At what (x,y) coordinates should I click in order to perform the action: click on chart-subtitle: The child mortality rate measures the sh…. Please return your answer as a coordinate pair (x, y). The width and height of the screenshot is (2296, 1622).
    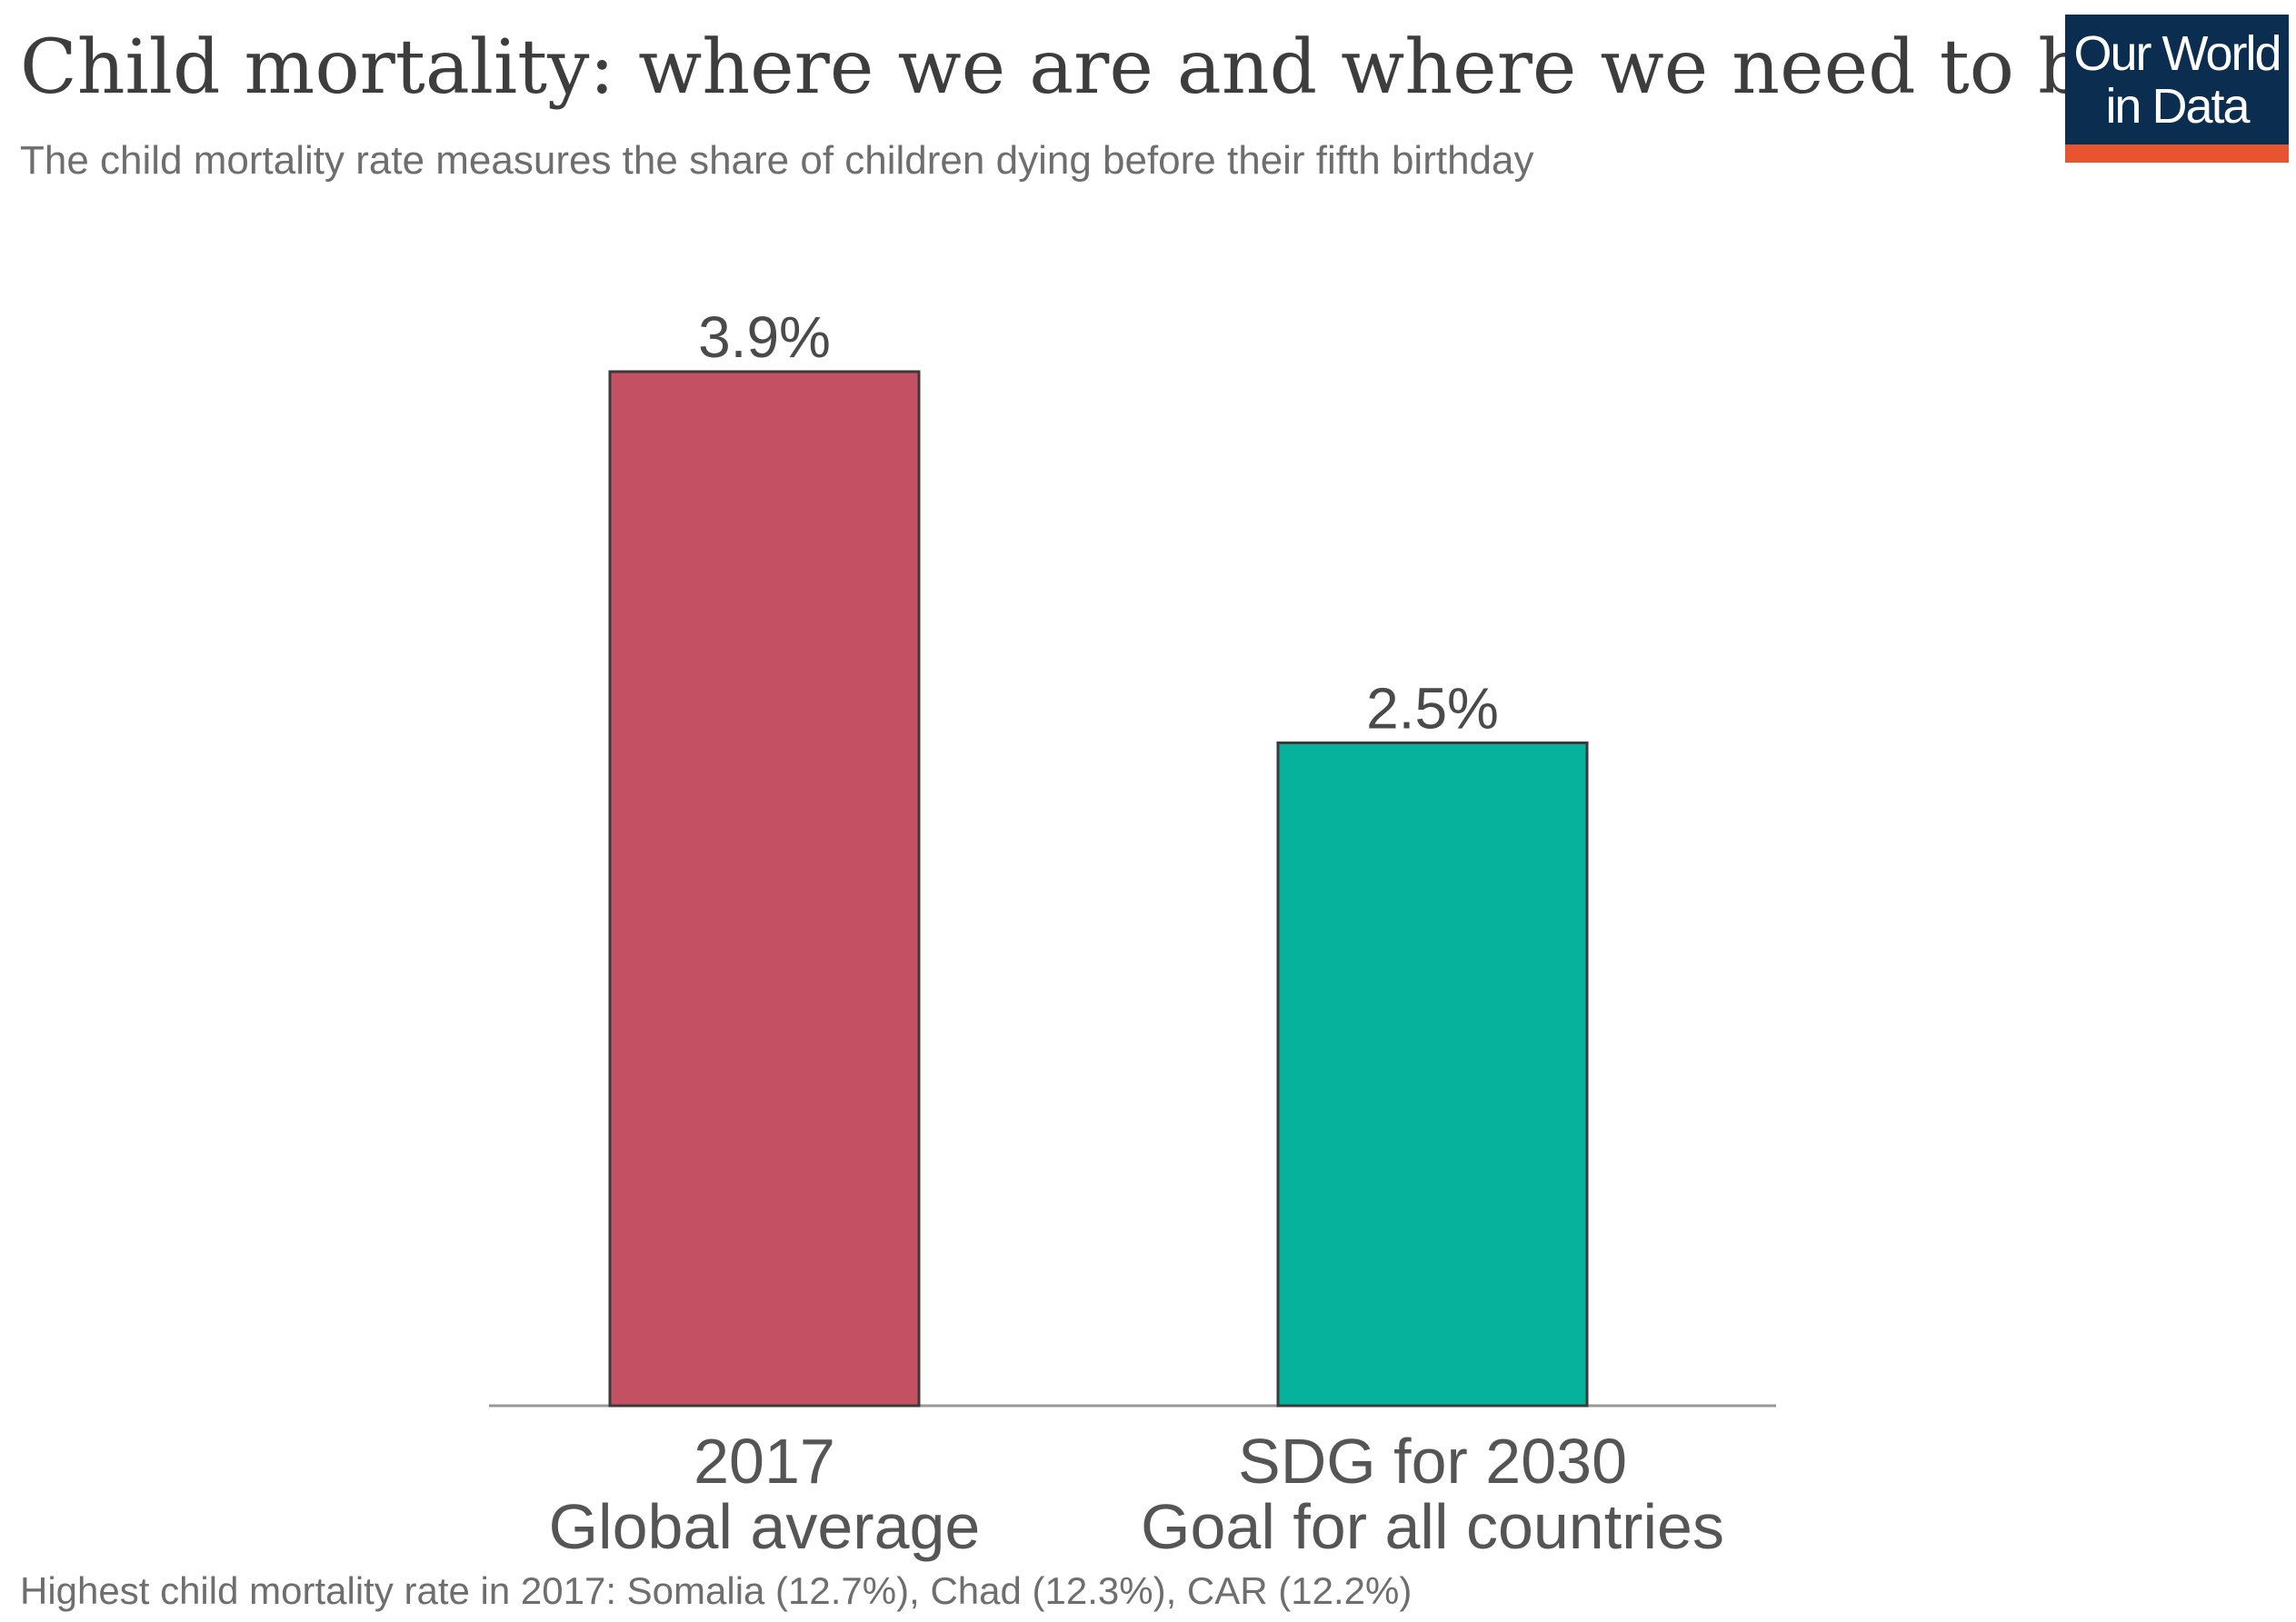
    Looking at the image, I should click on (777, 160).